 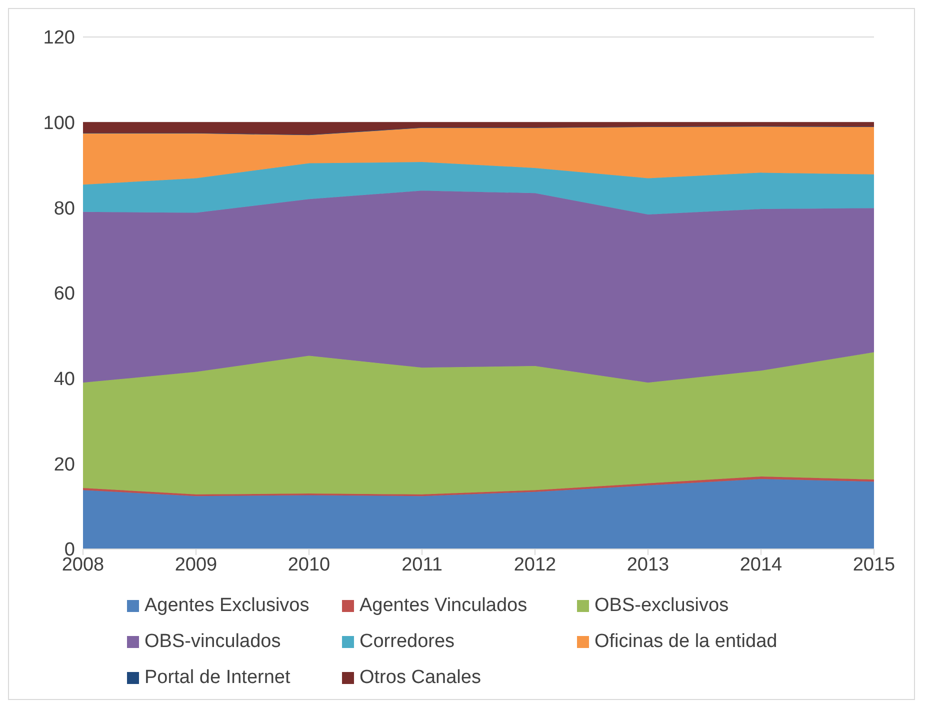 What do you see at coordinates (662, 606) in the screenshot?
I see `legend-label: OBS-exclusivos` at bounding box center [662, 606].